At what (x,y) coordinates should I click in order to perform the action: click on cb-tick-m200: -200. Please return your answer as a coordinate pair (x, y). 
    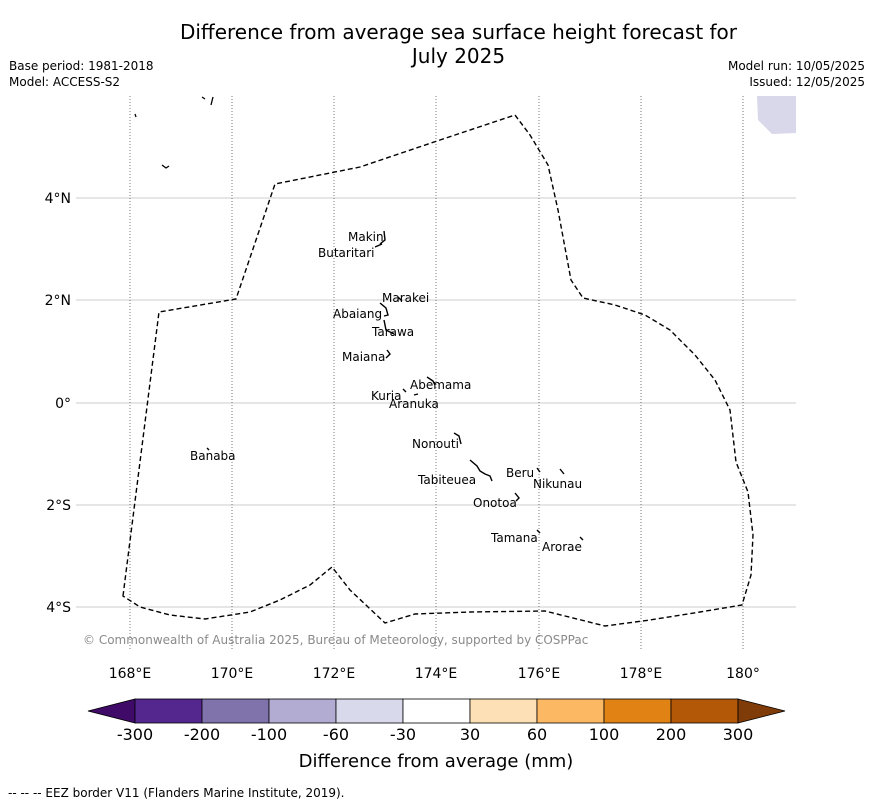
    Looking at the image, I should click on (202, 734).